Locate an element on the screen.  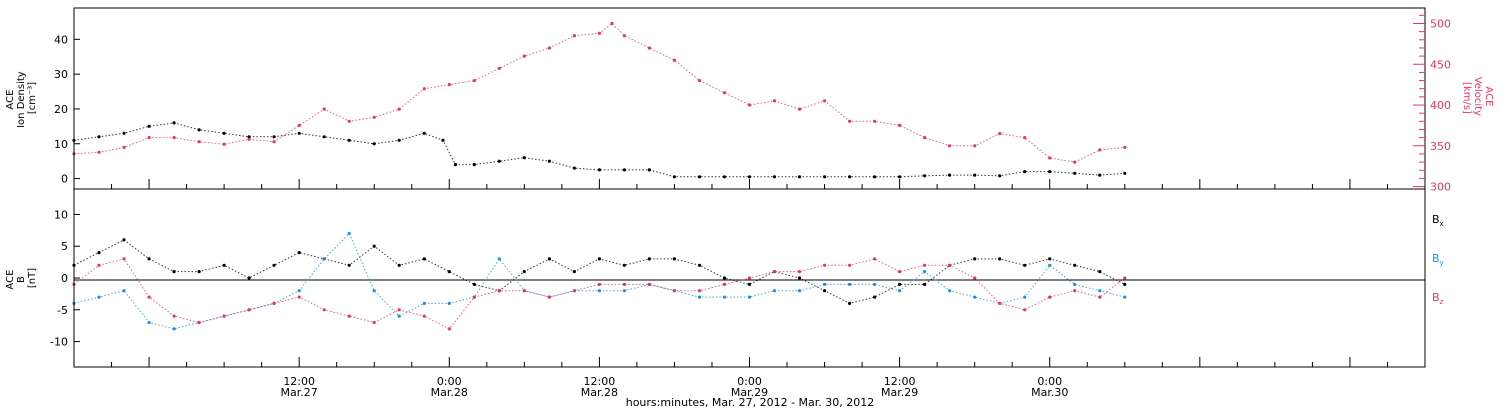
bottom-left-tick-label: -5 is located at coordinates (62, 310).